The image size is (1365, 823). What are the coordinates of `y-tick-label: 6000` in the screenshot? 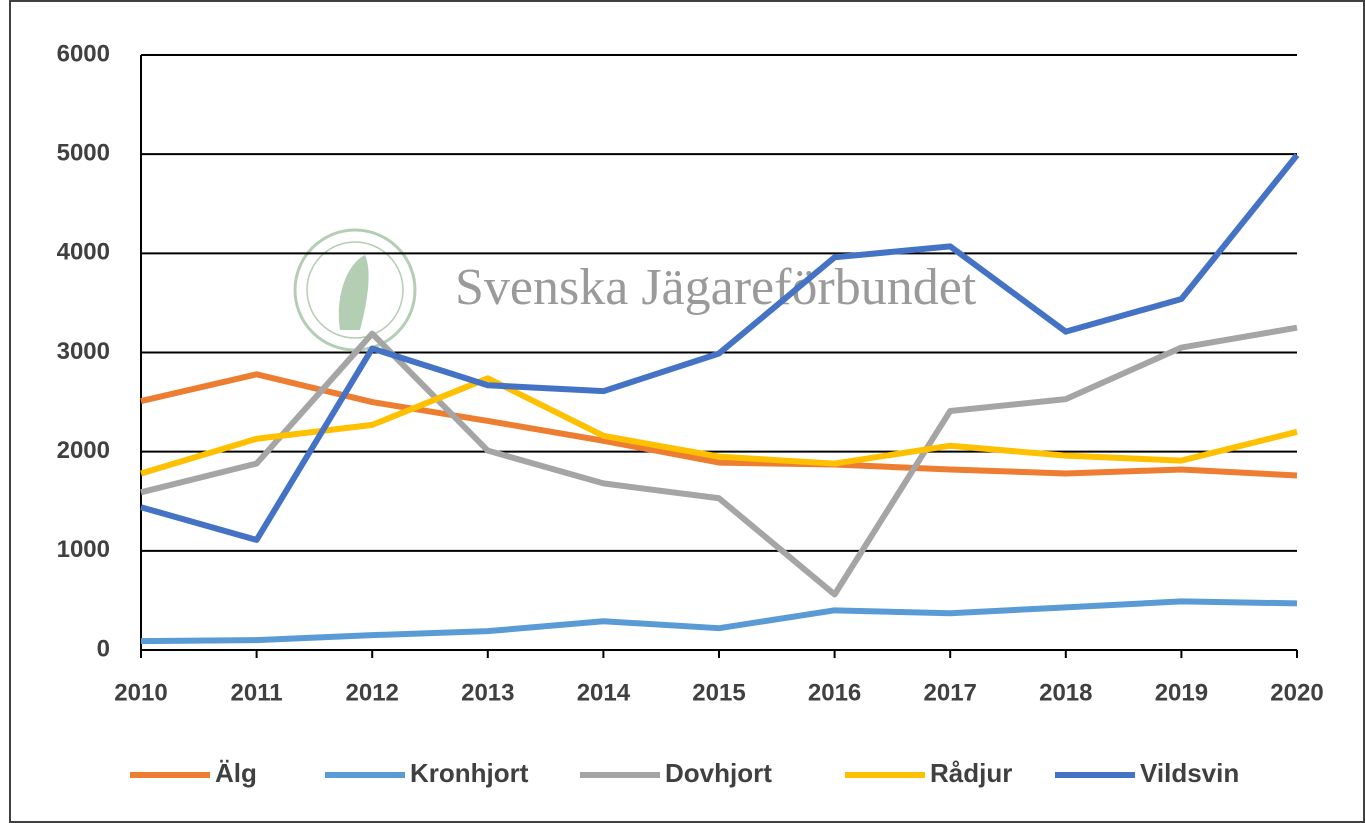 It's located at (83, 53).